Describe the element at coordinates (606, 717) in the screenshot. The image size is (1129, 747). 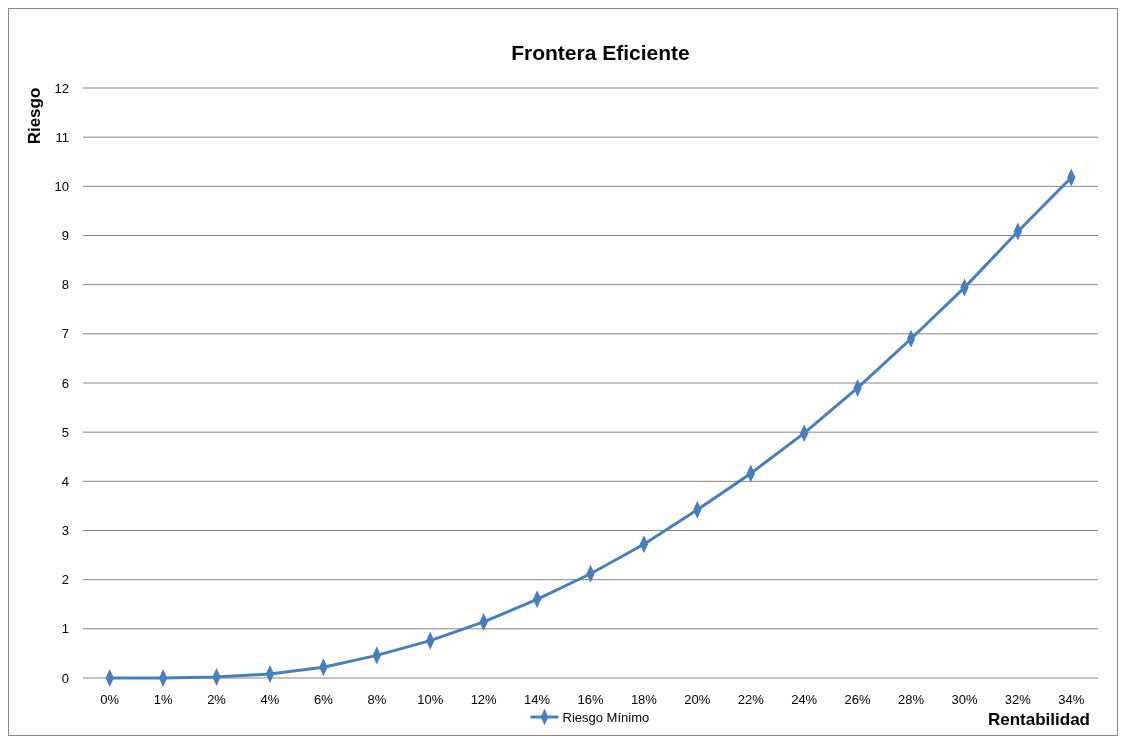
I see `legend-label: Riesgo Mínimo` at that location.